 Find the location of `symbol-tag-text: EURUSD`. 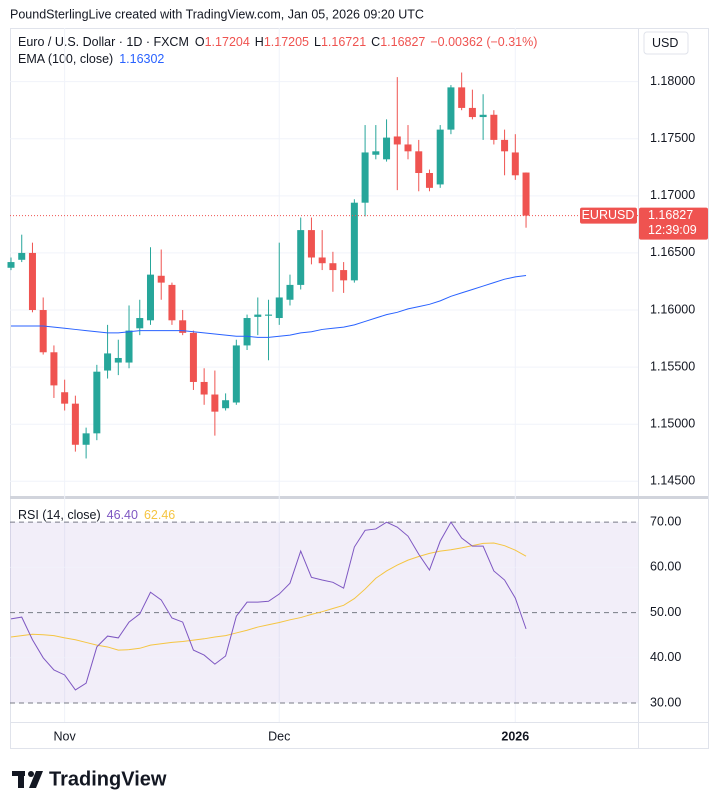

symbol-tag-text: EURUSD is located at coordinates (608, 215).